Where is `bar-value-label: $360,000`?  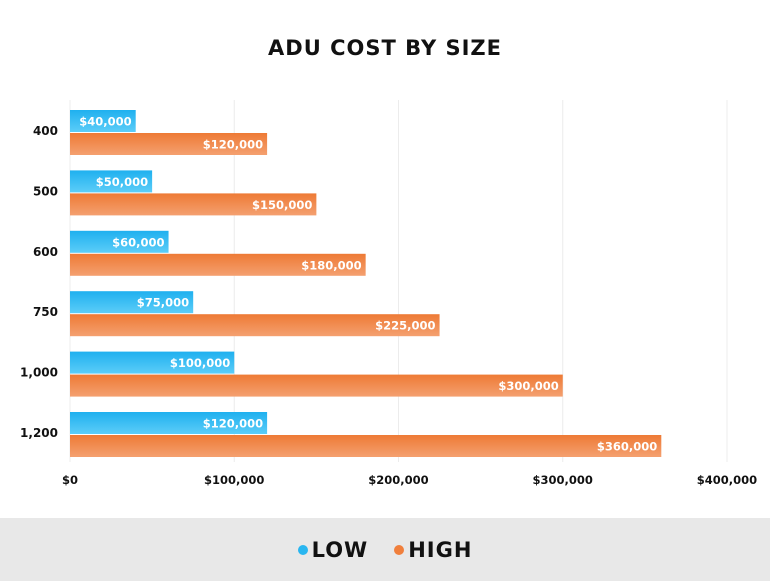 bar-value-label: $360,000 is located at coordinates (627, 447).